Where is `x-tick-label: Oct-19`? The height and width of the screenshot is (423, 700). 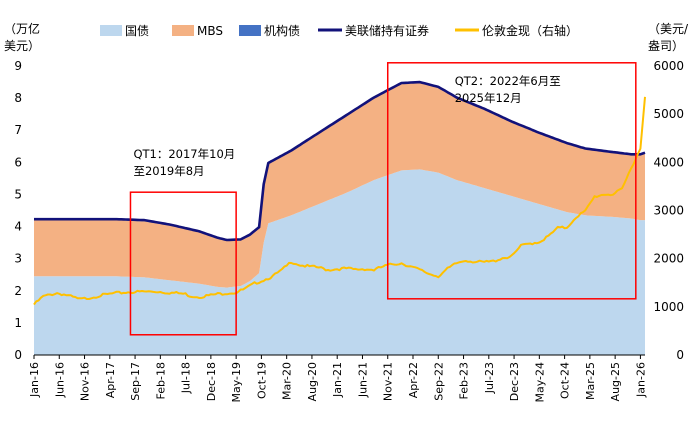 x-tick-label: Oct-19 is located at coordinates (261, 380).